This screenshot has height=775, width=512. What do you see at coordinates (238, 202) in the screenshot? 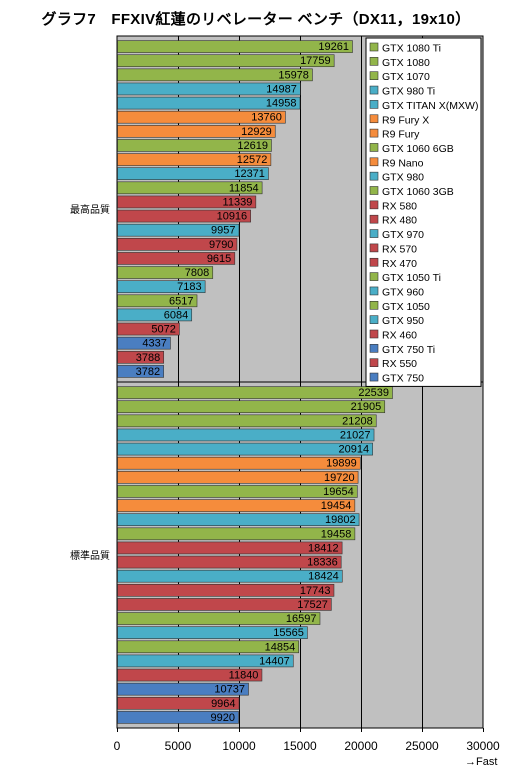
I see `bar-value-label: 11339` at bounding box center [238, 202].